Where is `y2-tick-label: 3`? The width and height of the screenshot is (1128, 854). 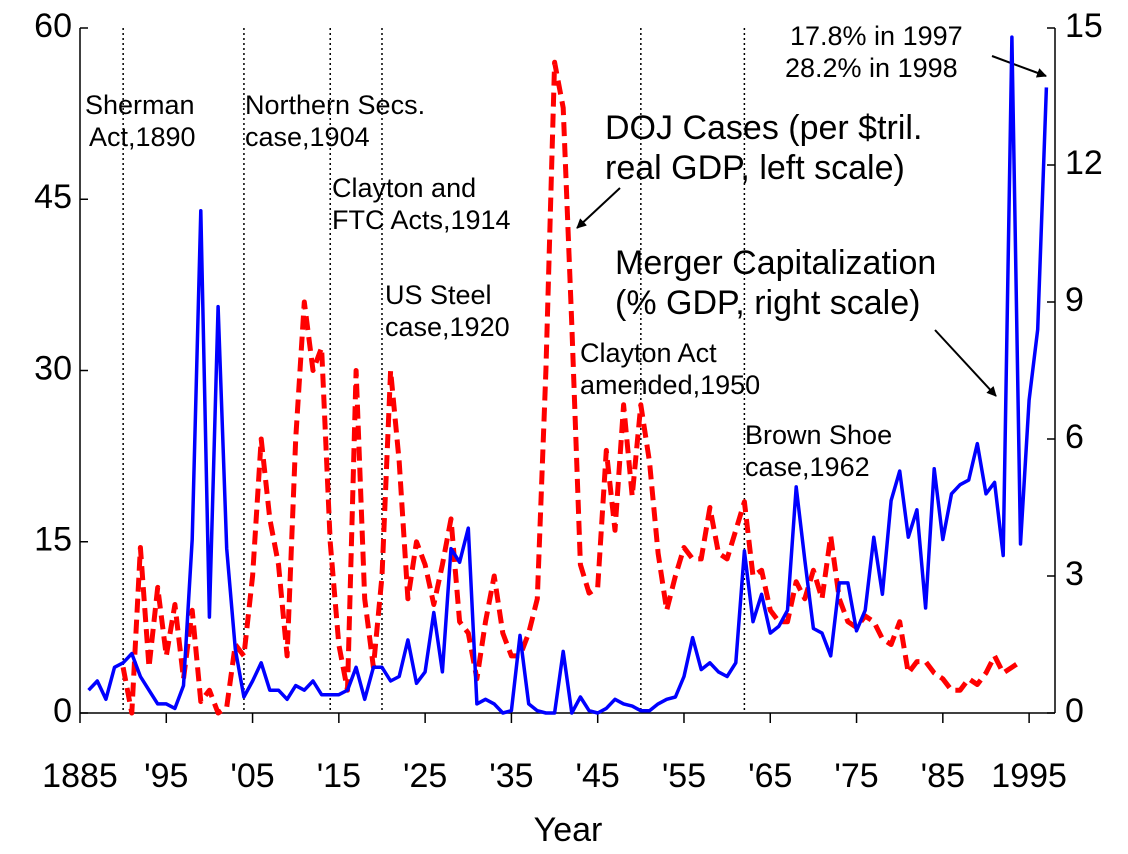
y2-tick-label: 3 is located at coordinates (1074, 574).